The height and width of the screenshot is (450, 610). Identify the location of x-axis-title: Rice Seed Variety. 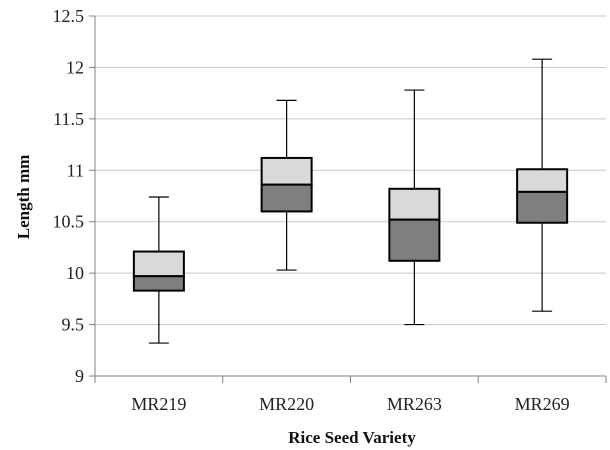
(352, 437).